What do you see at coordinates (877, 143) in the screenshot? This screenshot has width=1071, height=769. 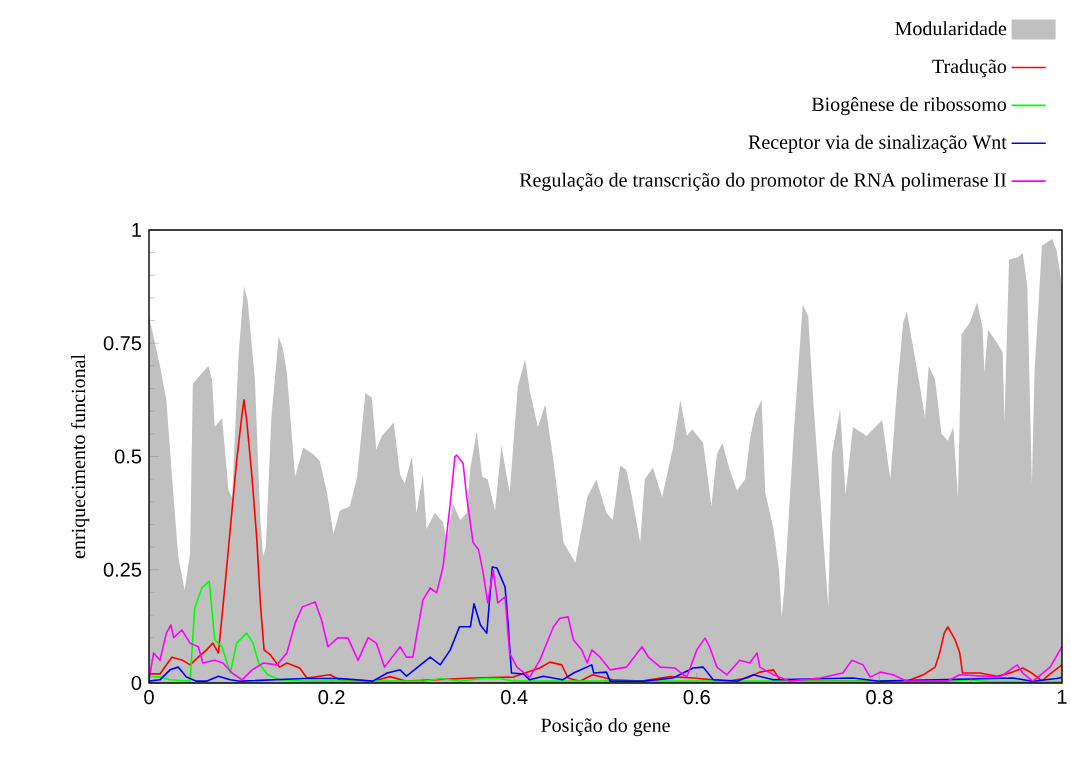 I see `legend-label: Receptor via de sinalização Wnt` at bounding box center [877, 143].